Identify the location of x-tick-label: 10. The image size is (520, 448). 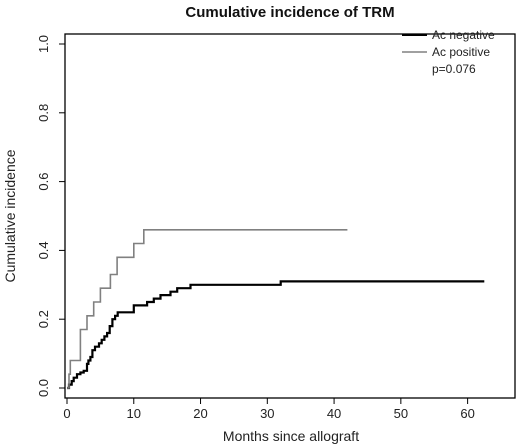
(134, 413).